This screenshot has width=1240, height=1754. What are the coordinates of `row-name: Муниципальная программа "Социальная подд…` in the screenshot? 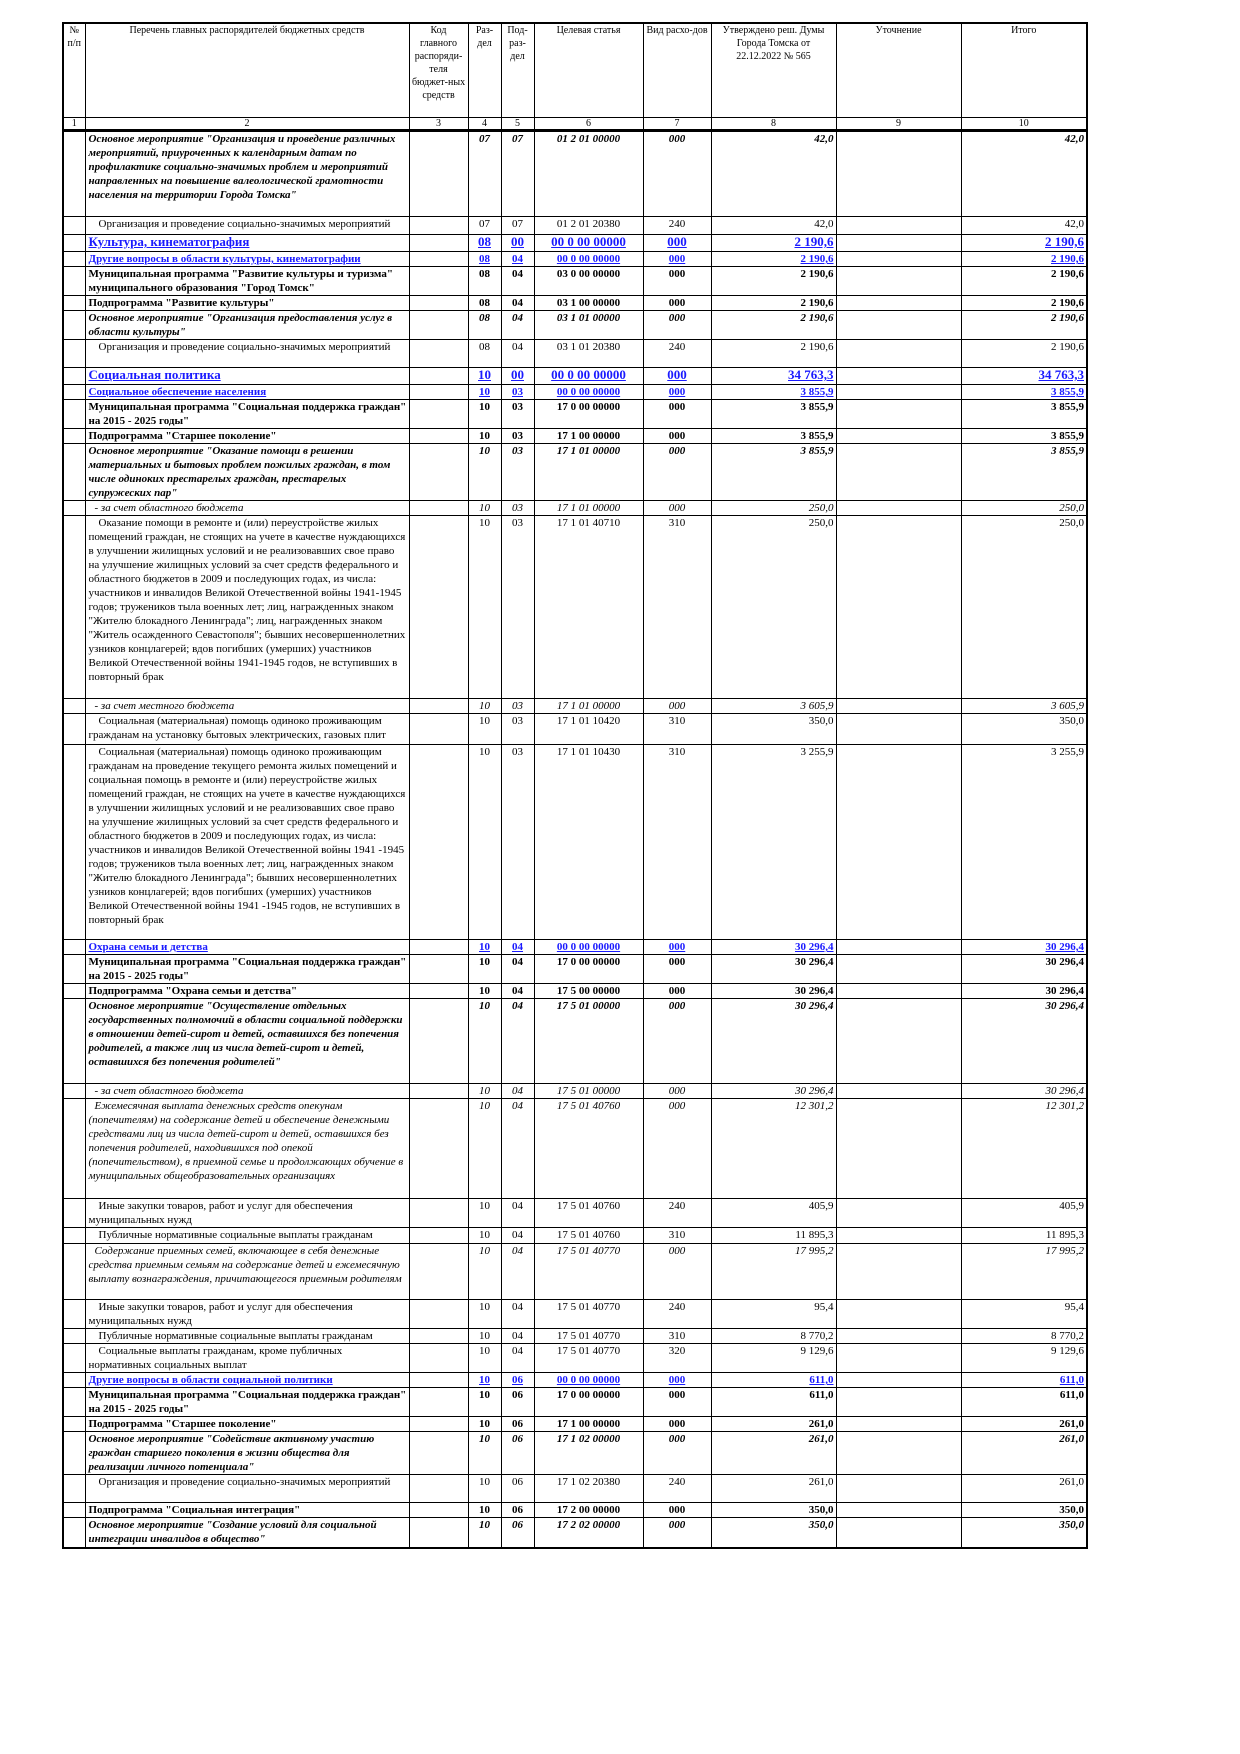 It's located at (247, 1402).